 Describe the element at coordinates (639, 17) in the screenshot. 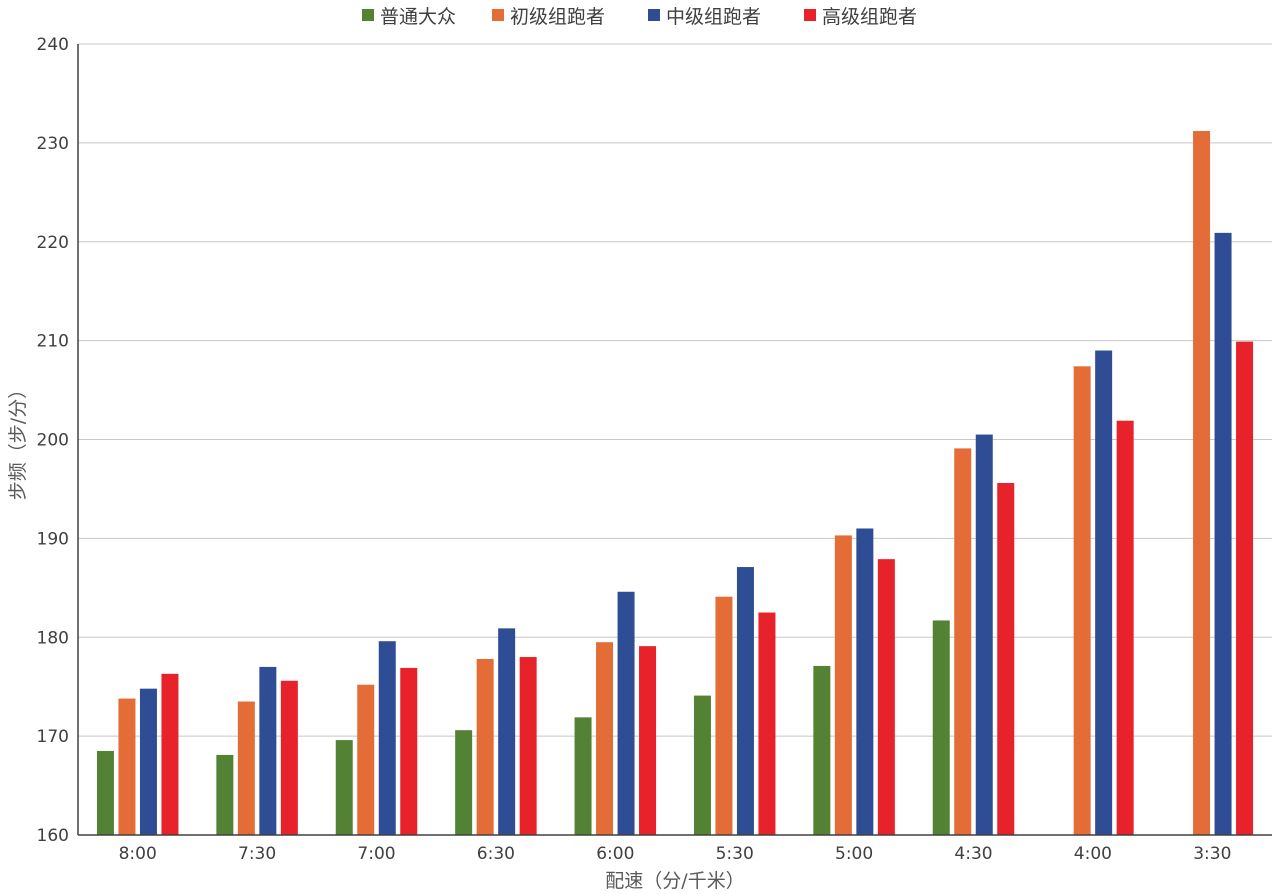

I see `legend: 普通大众 初级组跑者 中级组跑者 高级组跑者` at that location.